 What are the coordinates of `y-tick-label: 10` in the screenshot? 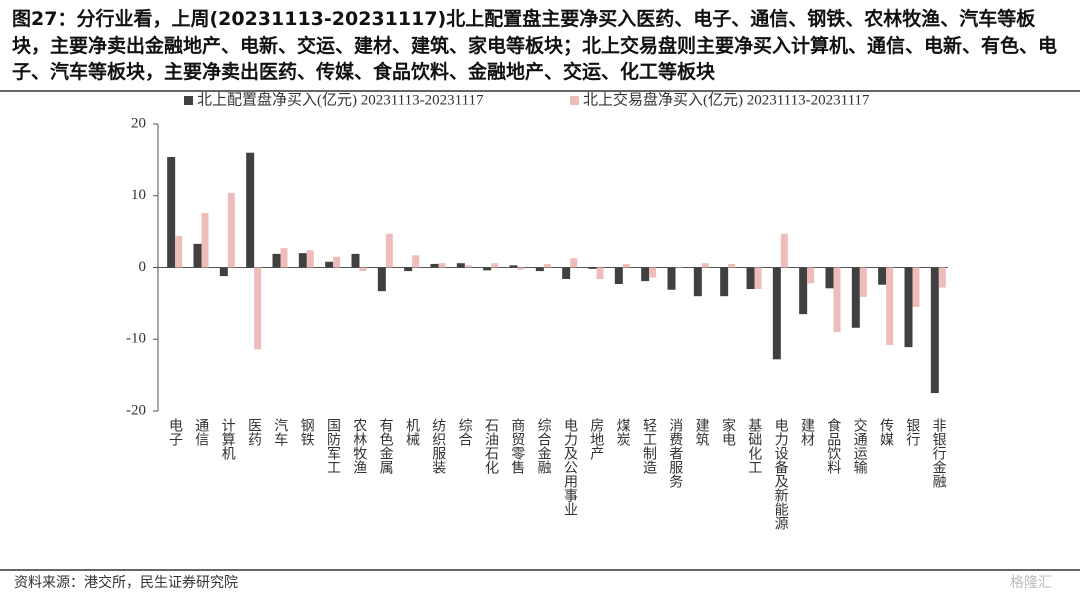 It's located at (138, 195).